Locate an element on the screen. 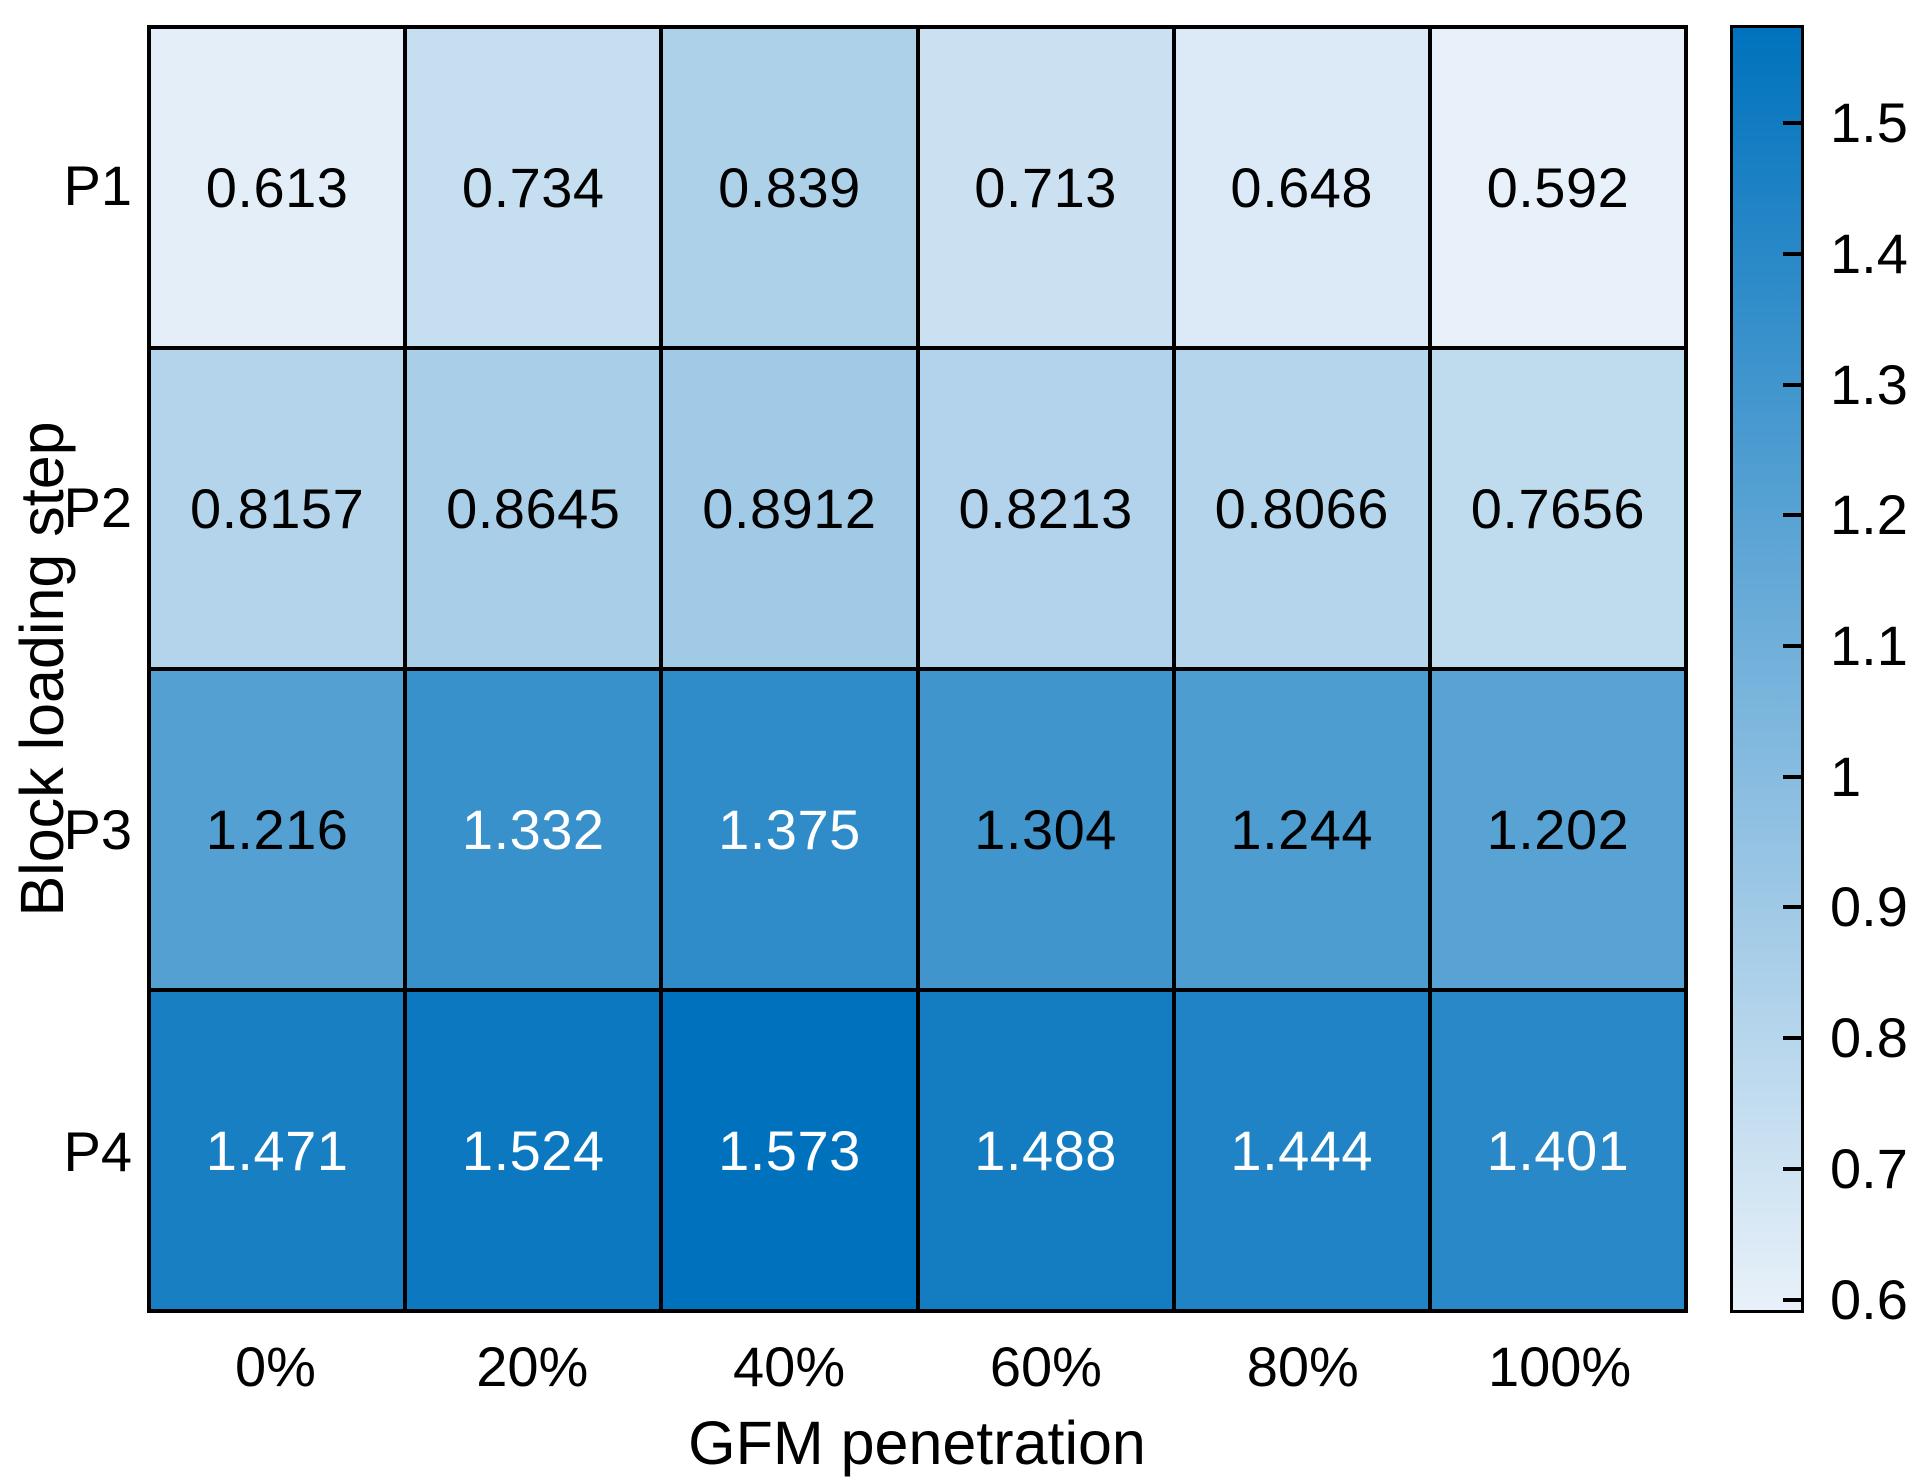 This screenshot has width=1914, height=1484. heatmap-cell-P1-20%: 0.734 is located at coordinates (533, 187).